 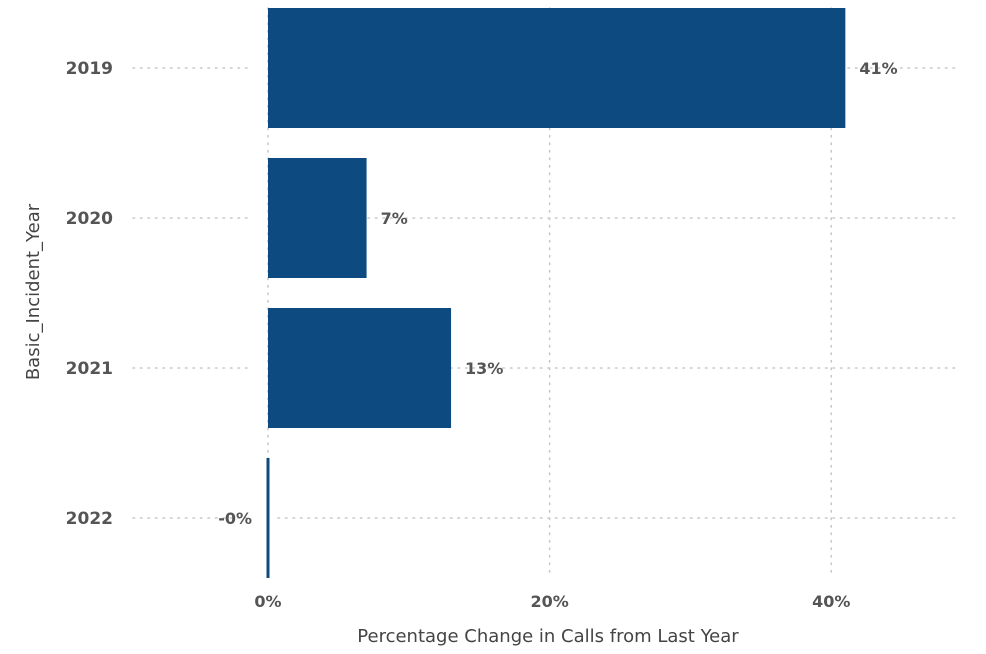 What do you see at coordinates (89, 369) in the screenshot?
I see `y-category-label: 2021` at bounding box center [89, 369].